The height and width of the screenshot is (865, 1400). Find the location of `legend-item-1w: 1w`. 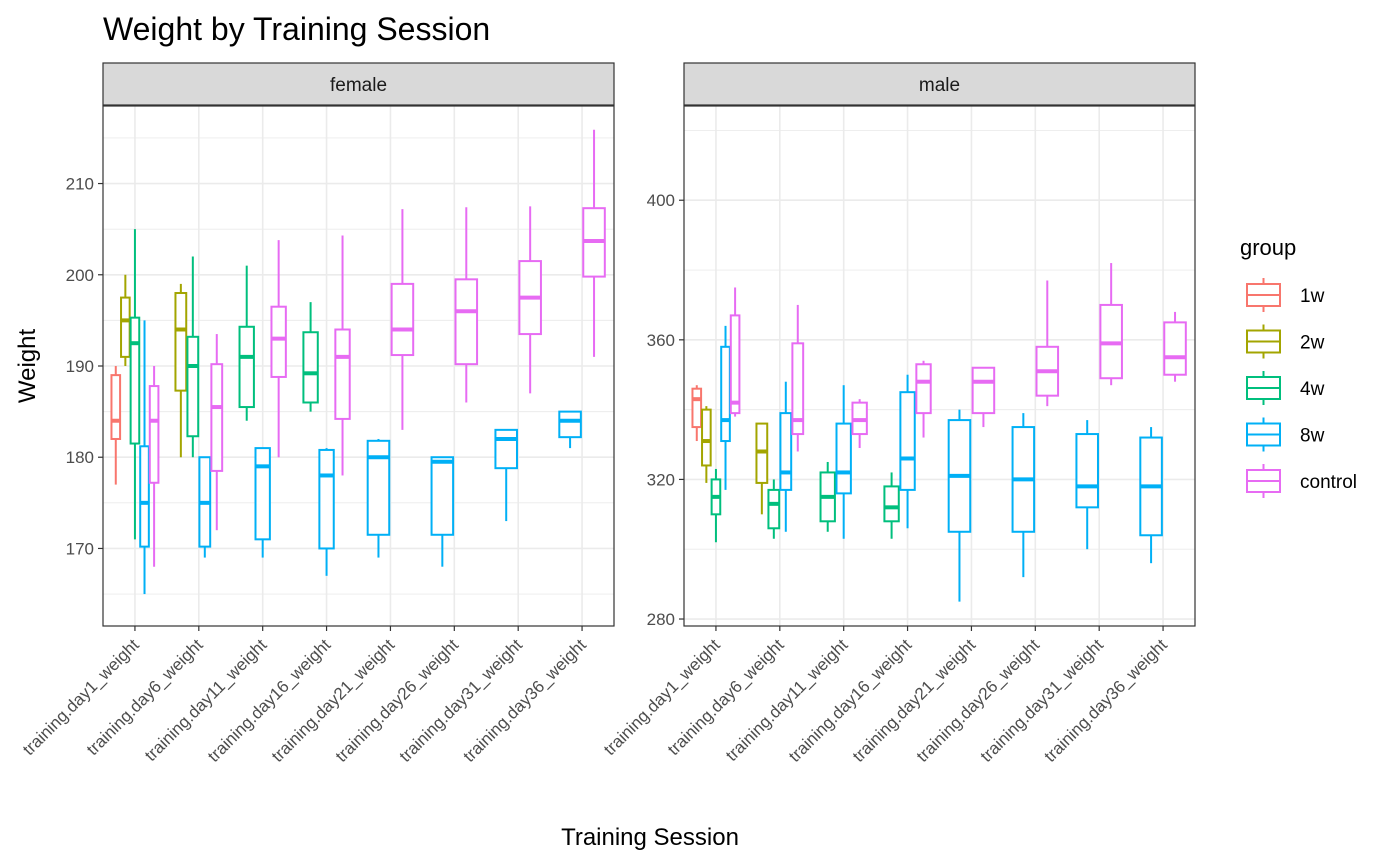

legend-item-1w: 1w is located at coordinates (1285, 295).